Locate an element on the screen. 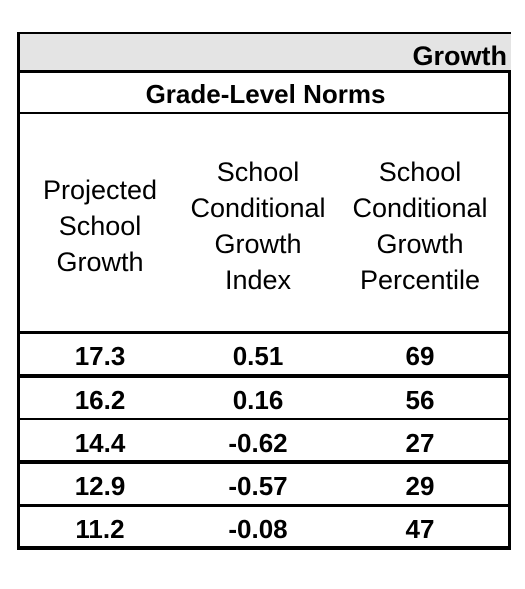  growth-index-cell: -0.62 is located at coordinates (258, 443).